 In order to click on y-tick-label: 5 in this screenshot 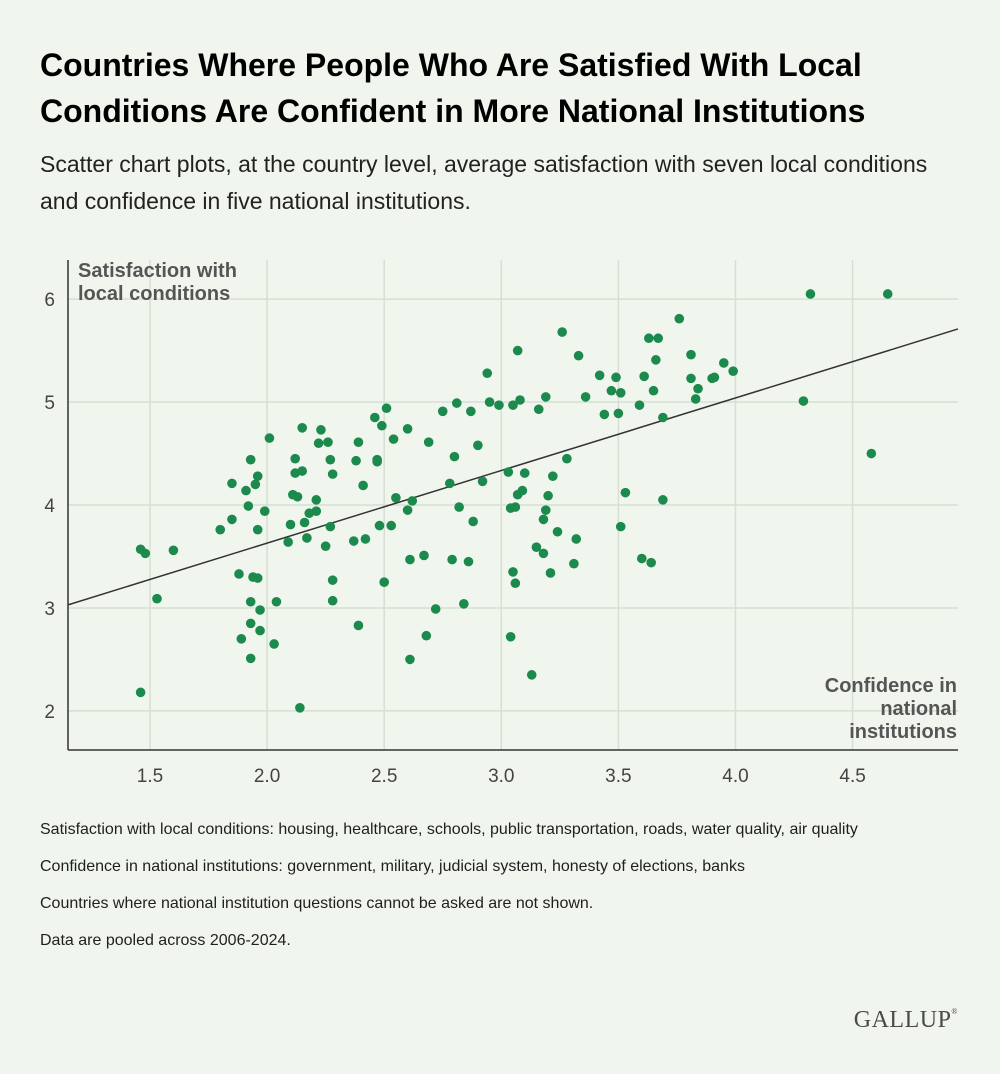, I will do `click(49, 403)`.